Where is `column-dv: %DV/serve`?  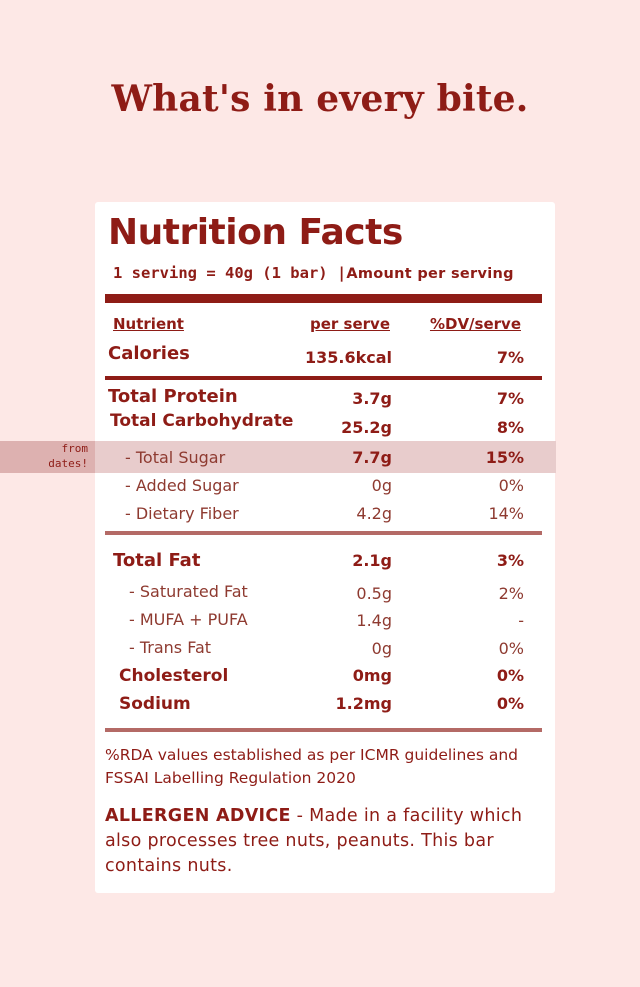 column-dv: %DV/serve is located at coordinates (475, 324).